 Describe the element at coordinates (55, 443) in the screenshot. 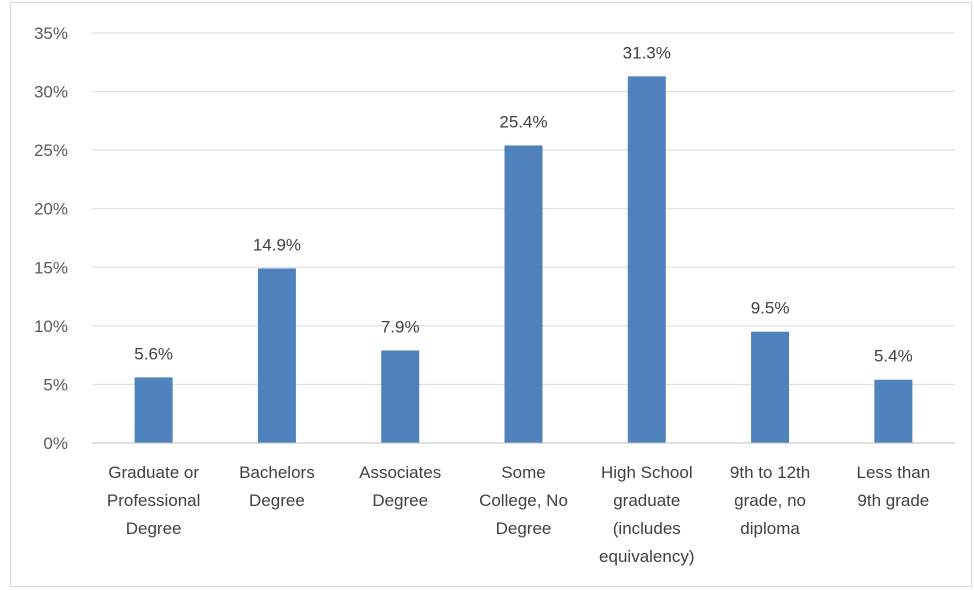

I see `y-tick-label: 0%` at that location.